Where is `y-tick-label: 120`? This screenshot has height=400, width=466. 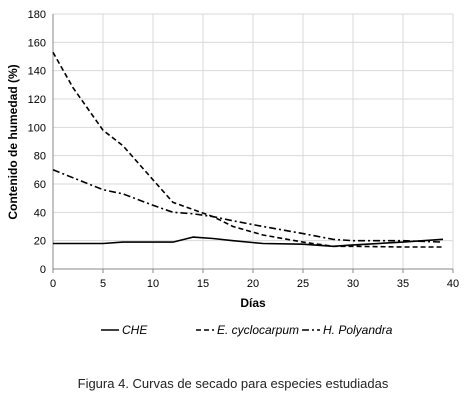
y-tick-label: 120 is located at coordinates (37, 100).